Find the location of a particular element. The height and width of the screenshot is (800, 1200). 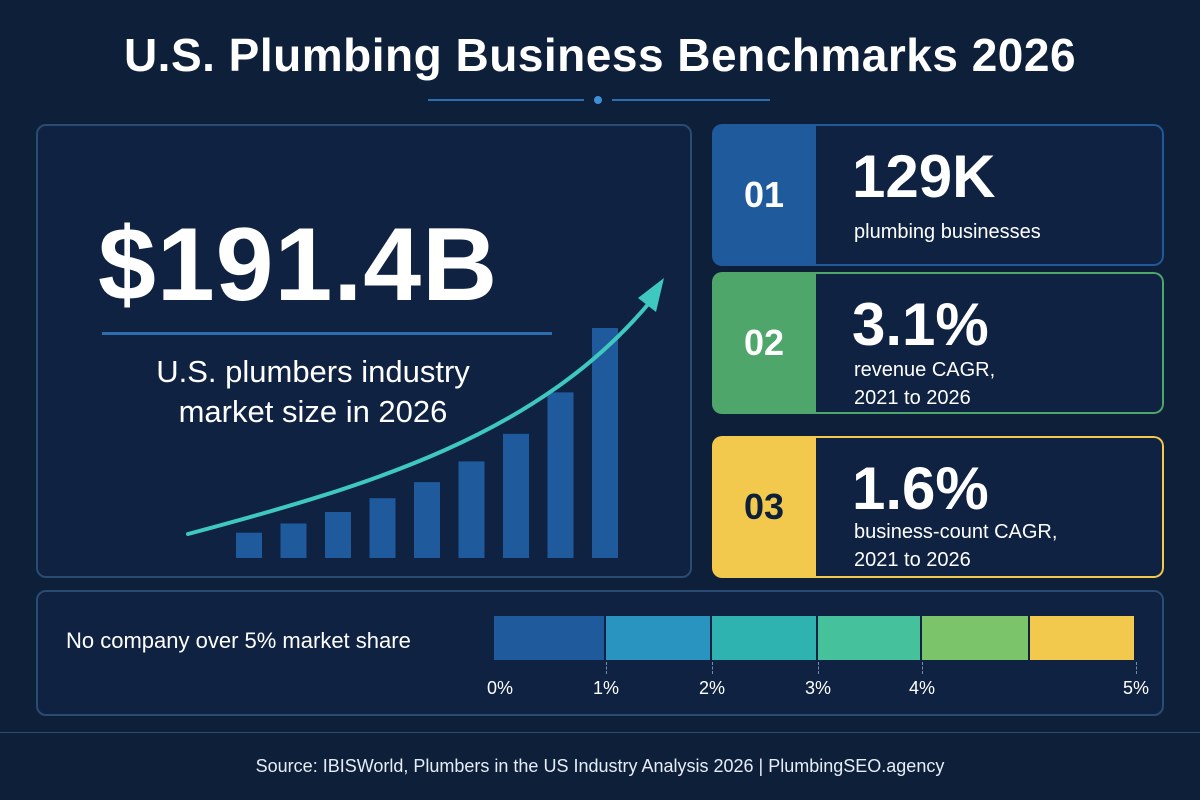

title-divider-right is located at coordinates (691, 100).